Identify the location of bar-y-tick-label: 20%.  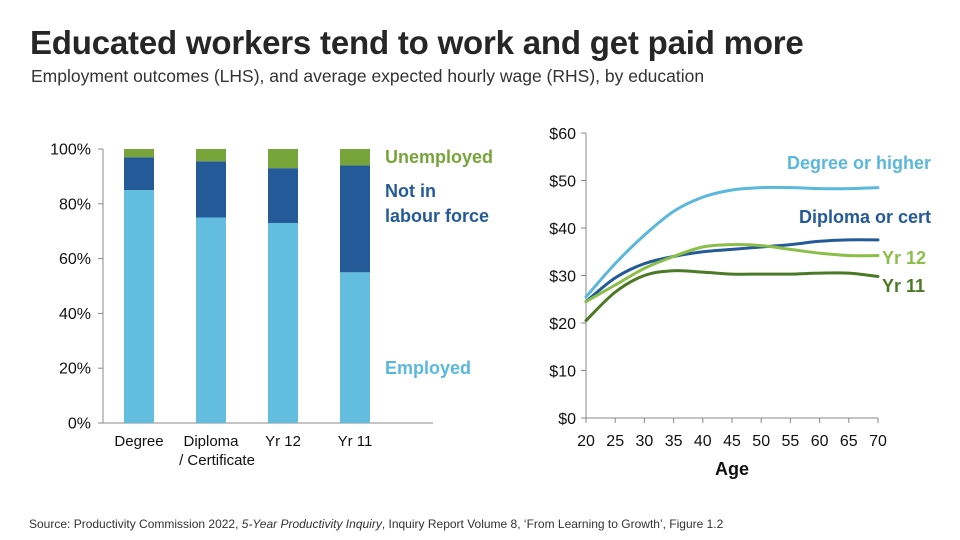
(75, 369).